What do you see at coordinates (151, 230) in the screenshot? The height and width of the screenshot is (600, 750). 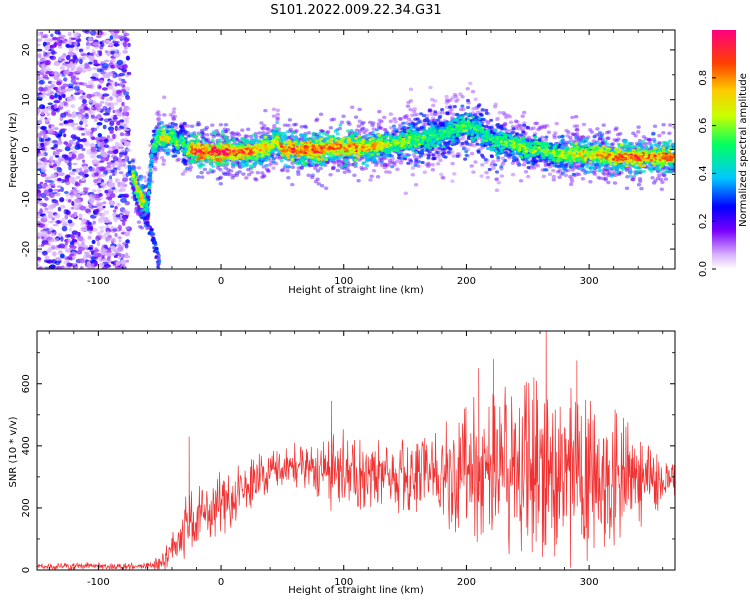 I see `branch-dot` at bounding box center [151, 230].